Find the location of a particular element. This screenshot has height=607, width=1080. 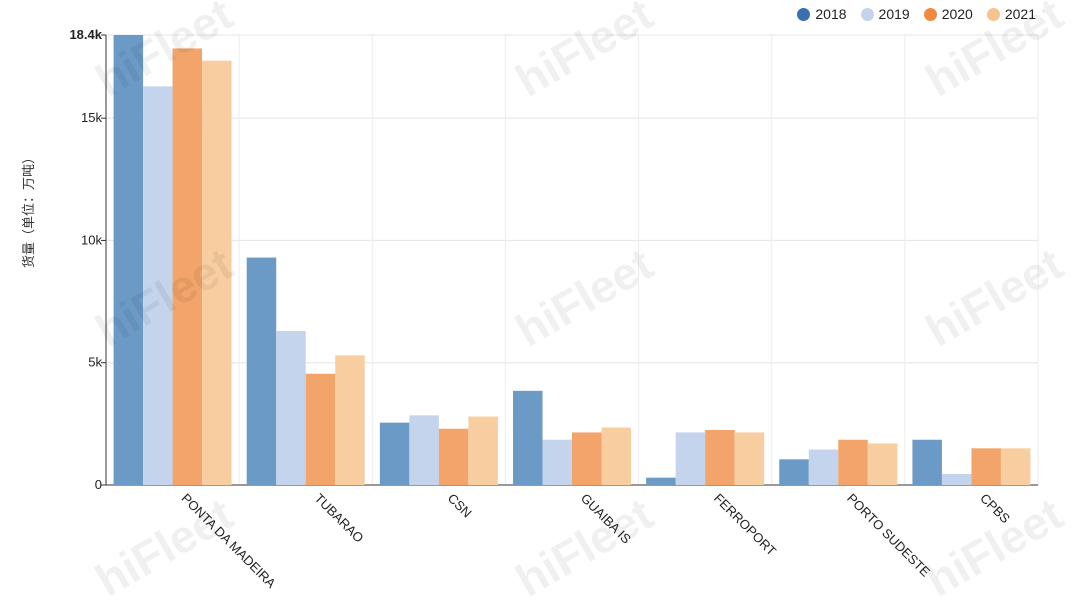

legend-label-2020: 2020 is located at coordinates (957, 14).